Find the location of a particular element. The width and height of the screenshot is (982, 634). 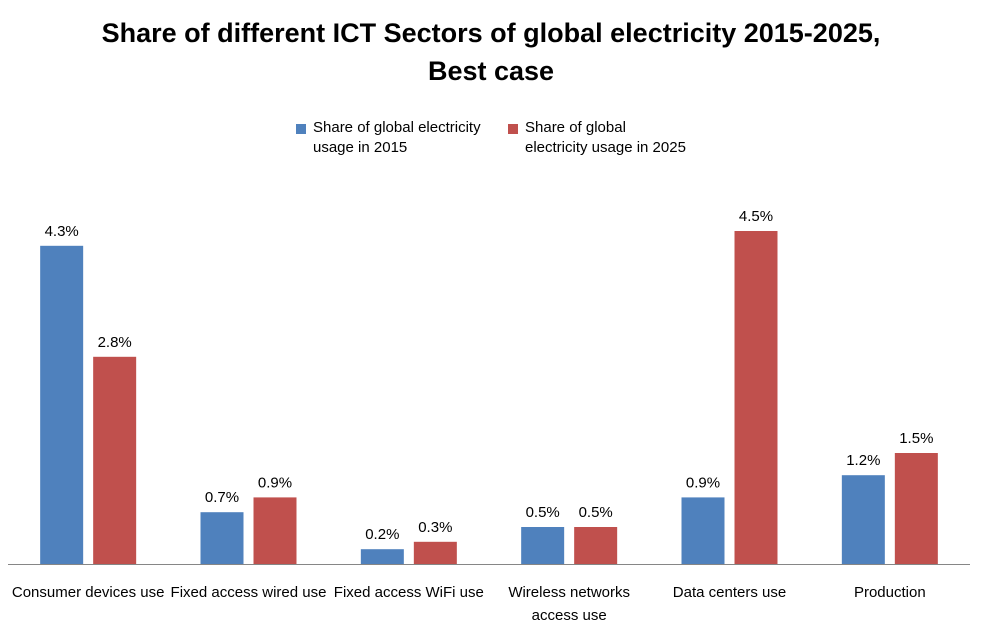

bar-1-2025 is located at coordinates (275, 530).